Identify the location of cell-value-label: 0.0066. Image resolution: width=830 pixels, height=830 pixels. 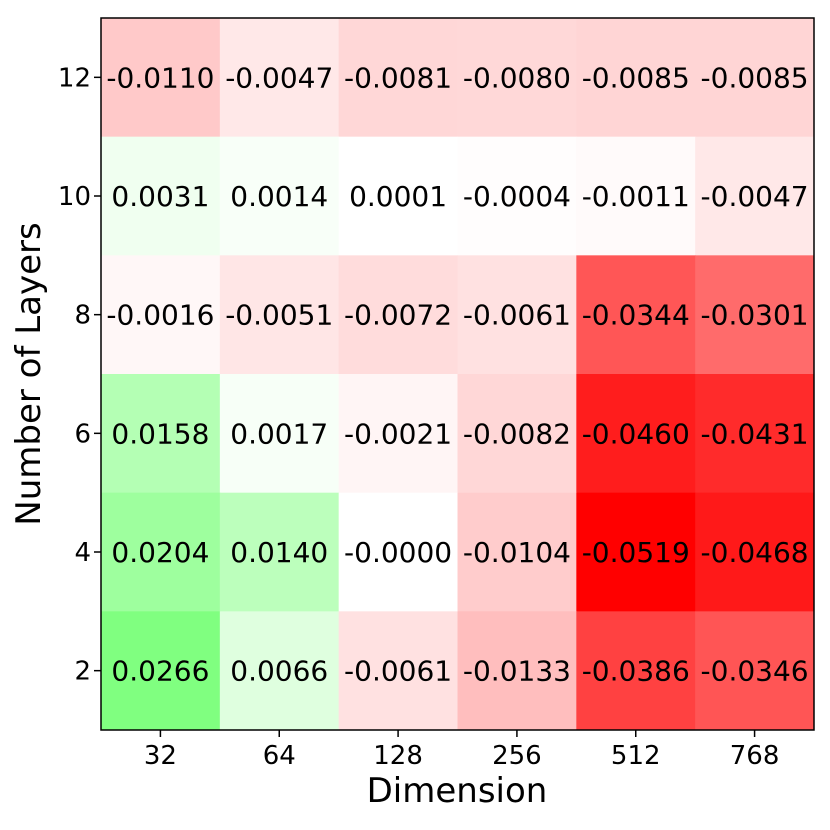
(279, 671).